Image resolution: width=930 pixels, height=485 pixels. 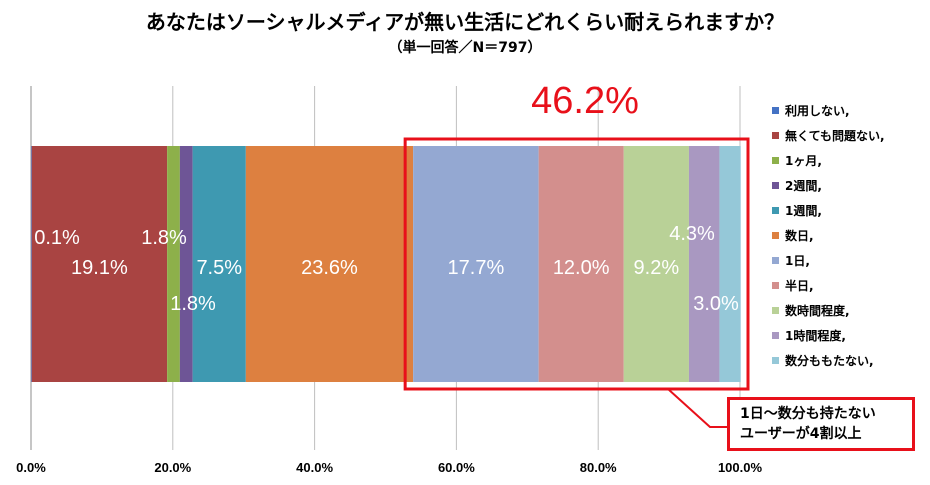 What do you see at coordinates (851, 110) in the screenshot?
I see `legend-item: 利用しない,` at bounding box center [851, 110].